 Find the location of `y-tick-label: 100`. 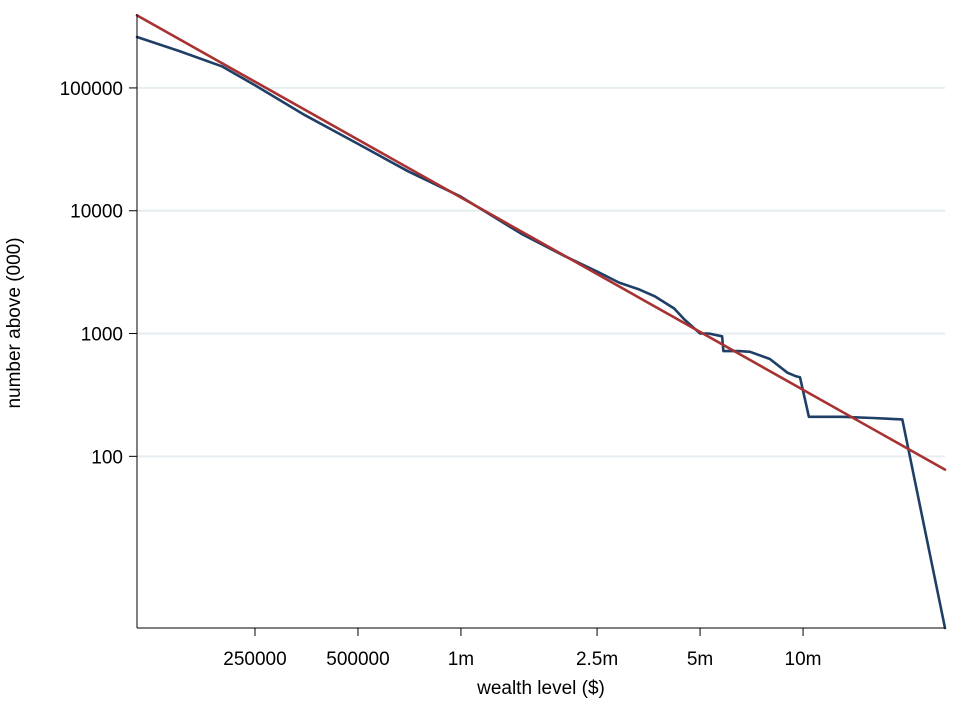

y-tick-label: 100 is located at coordinates (107, 457).